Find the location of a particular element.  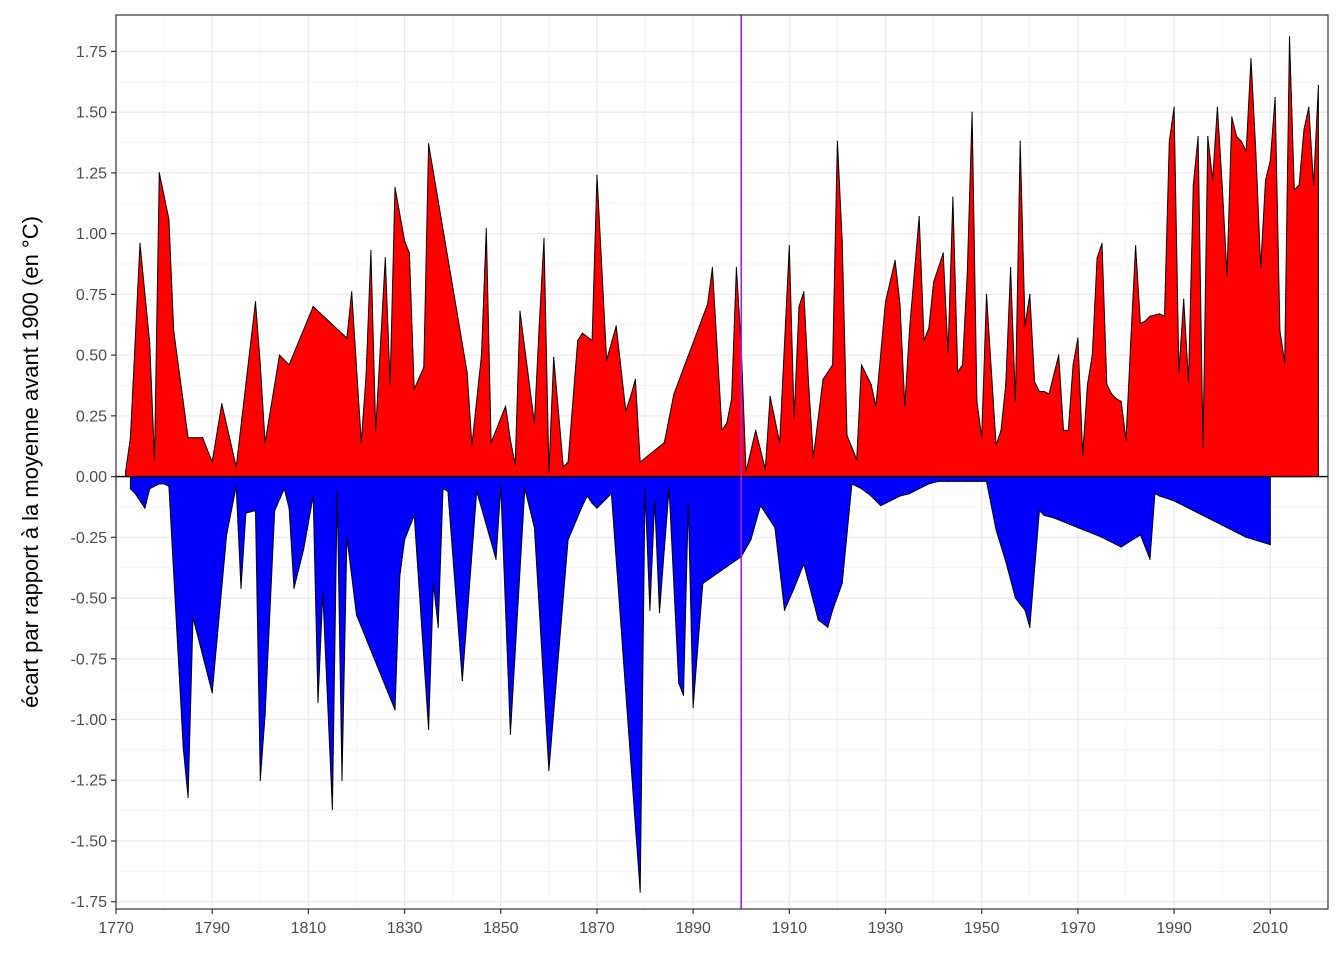

x-tick-label: 1850 is located at coordinates (501, 928).